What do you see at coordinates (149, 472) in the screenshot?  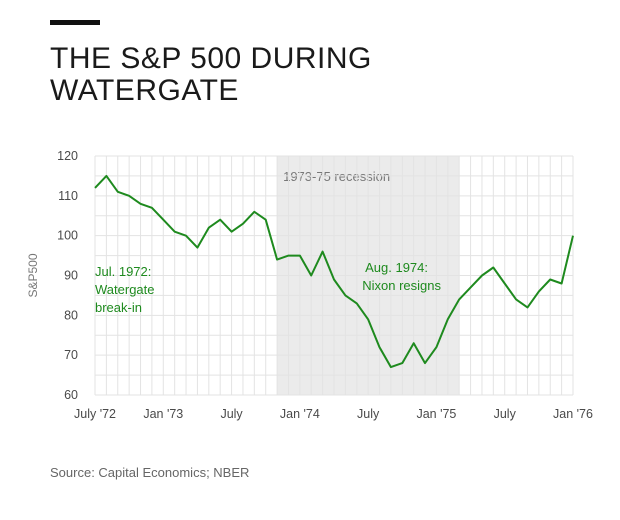 I see `source-note: Source: Capital Economics; NBER` at bounding box center [149, 472].